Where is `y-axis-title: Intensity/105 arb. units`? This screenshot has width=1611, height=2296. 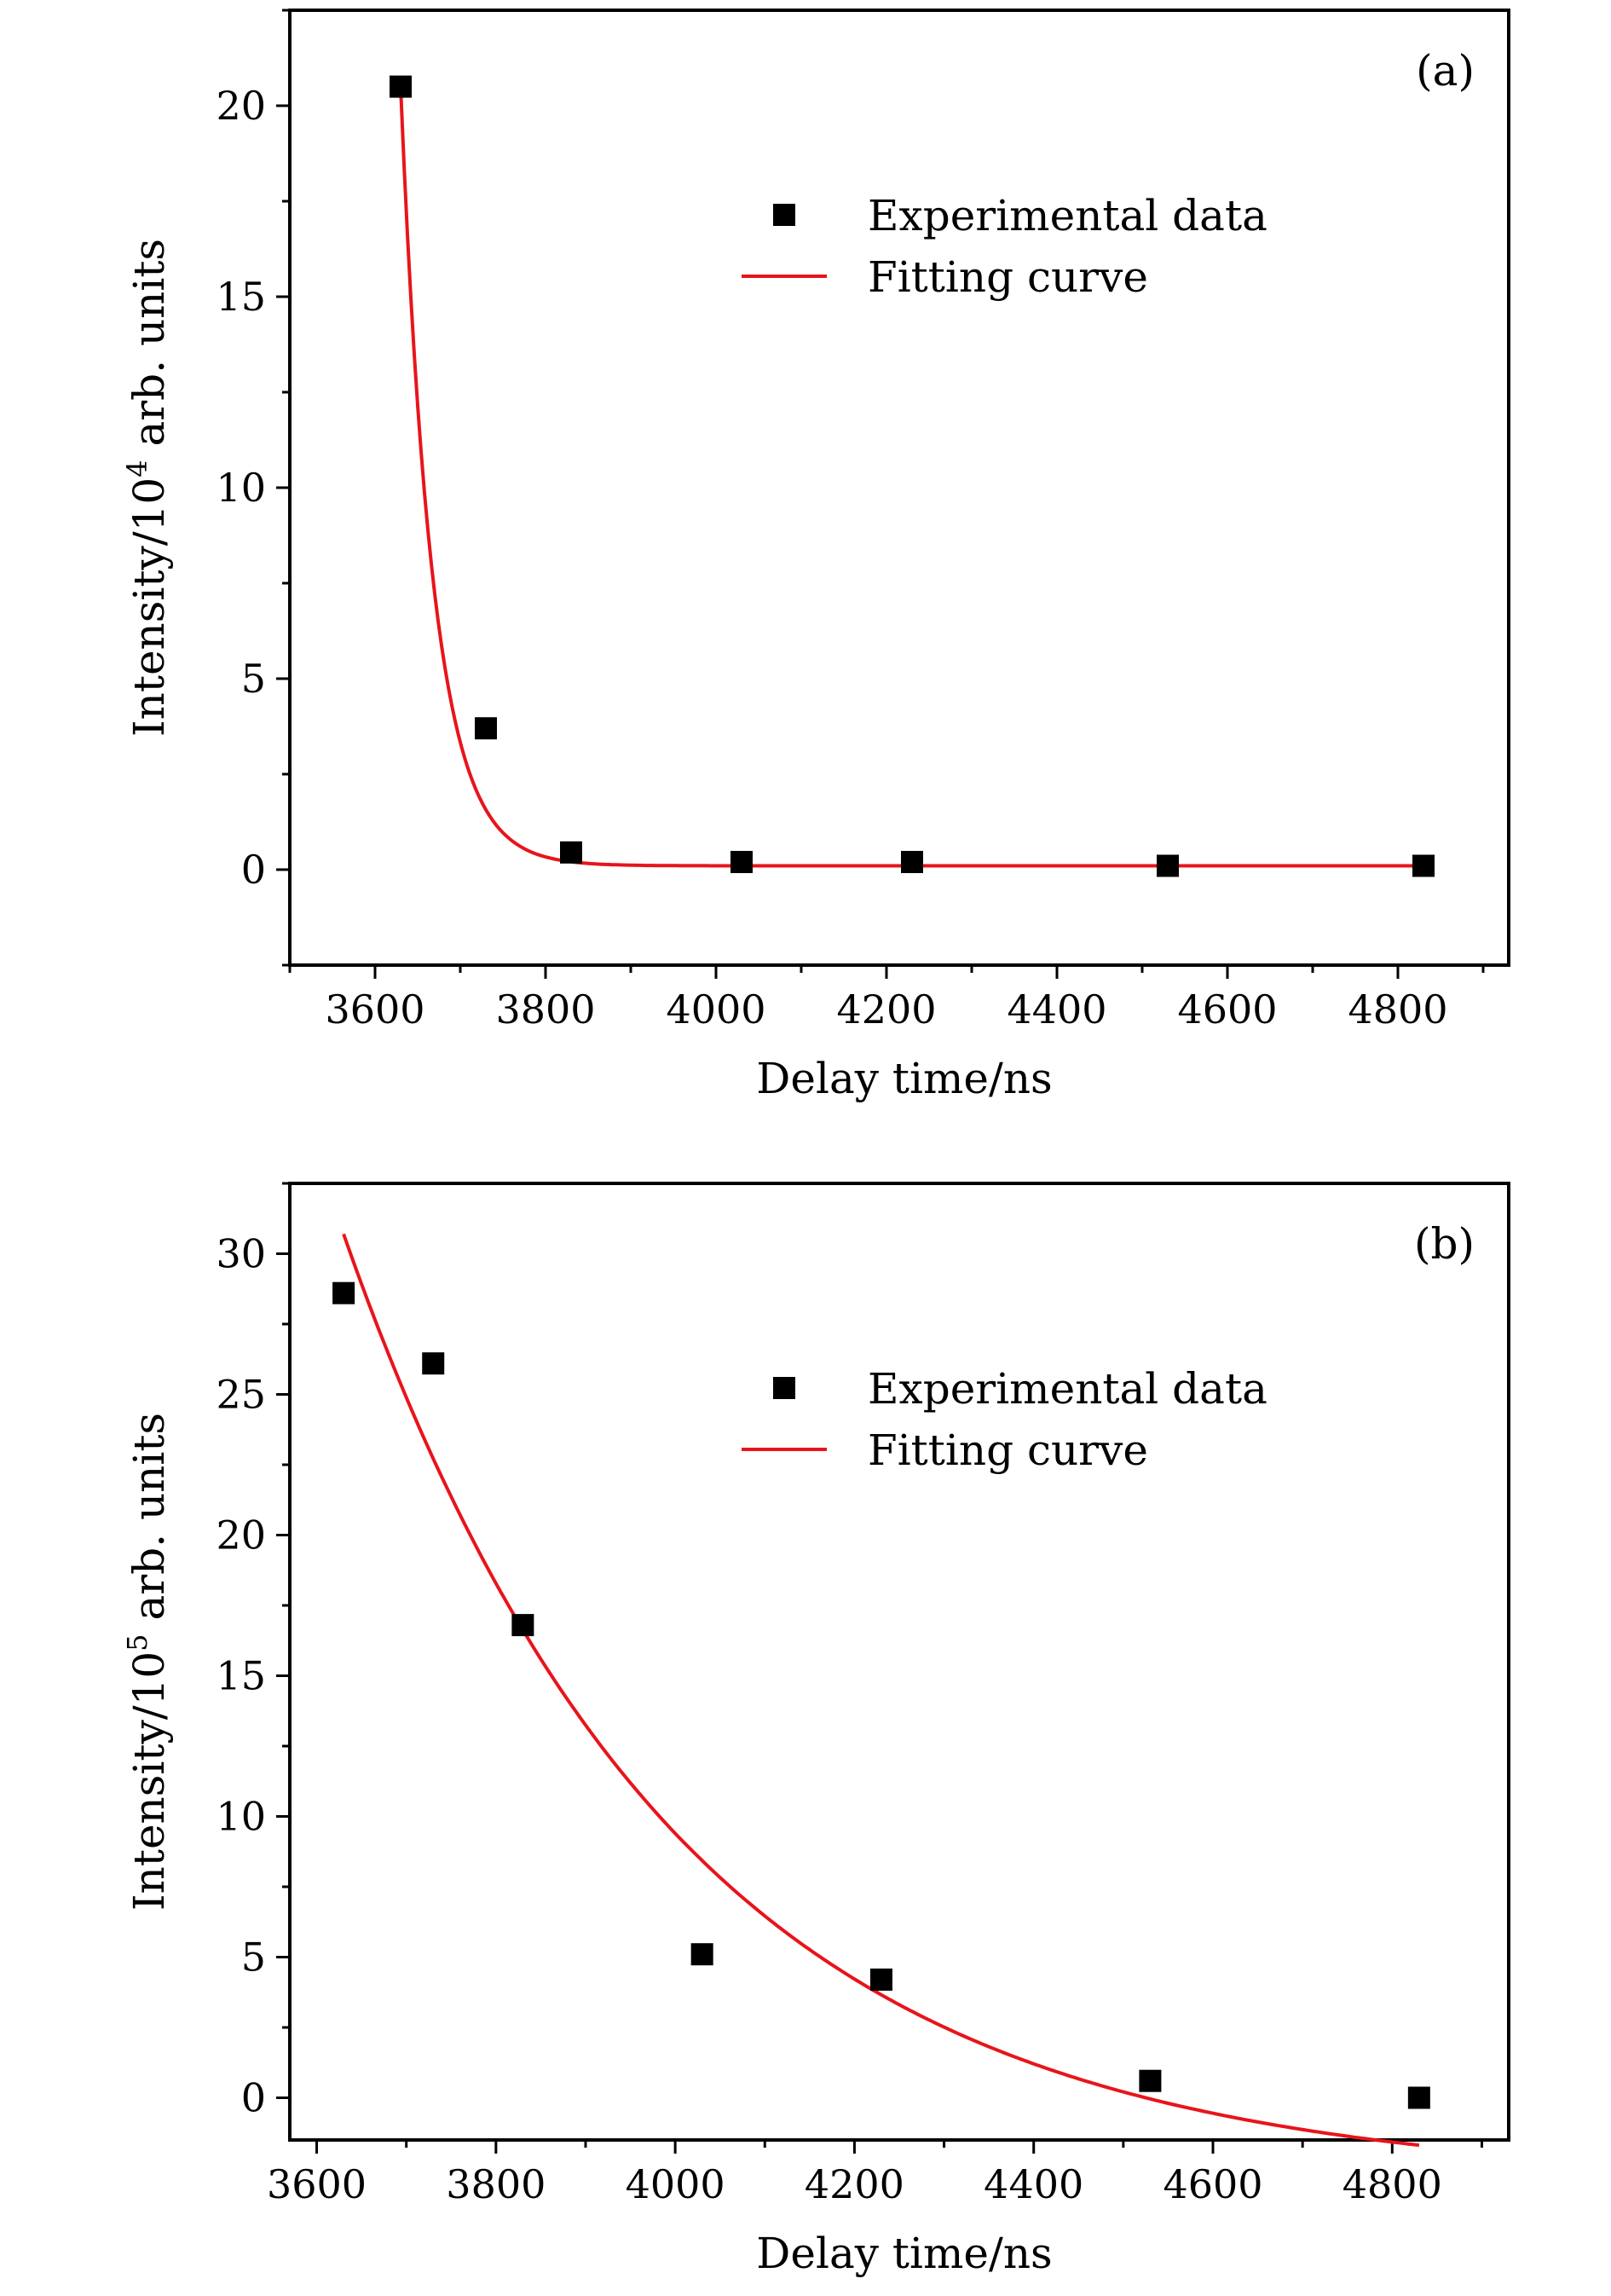 y-axis-title: Intensity/105 arb. units is located at coordinates (147, 1662).